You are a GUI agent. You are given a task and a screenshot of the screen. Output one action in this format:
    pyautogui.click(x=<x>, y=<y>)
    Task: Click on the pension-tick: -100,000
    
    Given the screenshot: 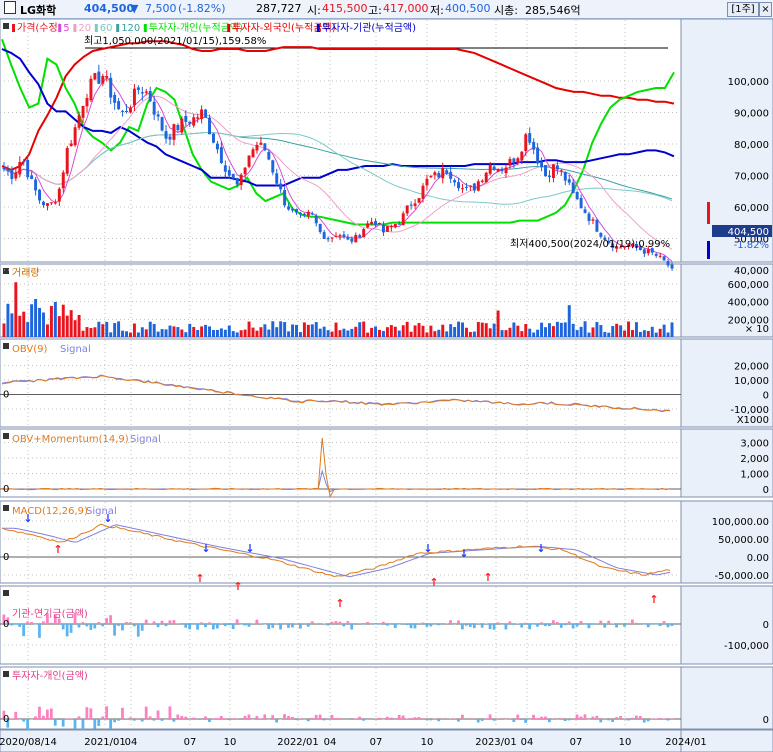 What is the action you would take?
    pyautogui.click(x=746, y=646)
    